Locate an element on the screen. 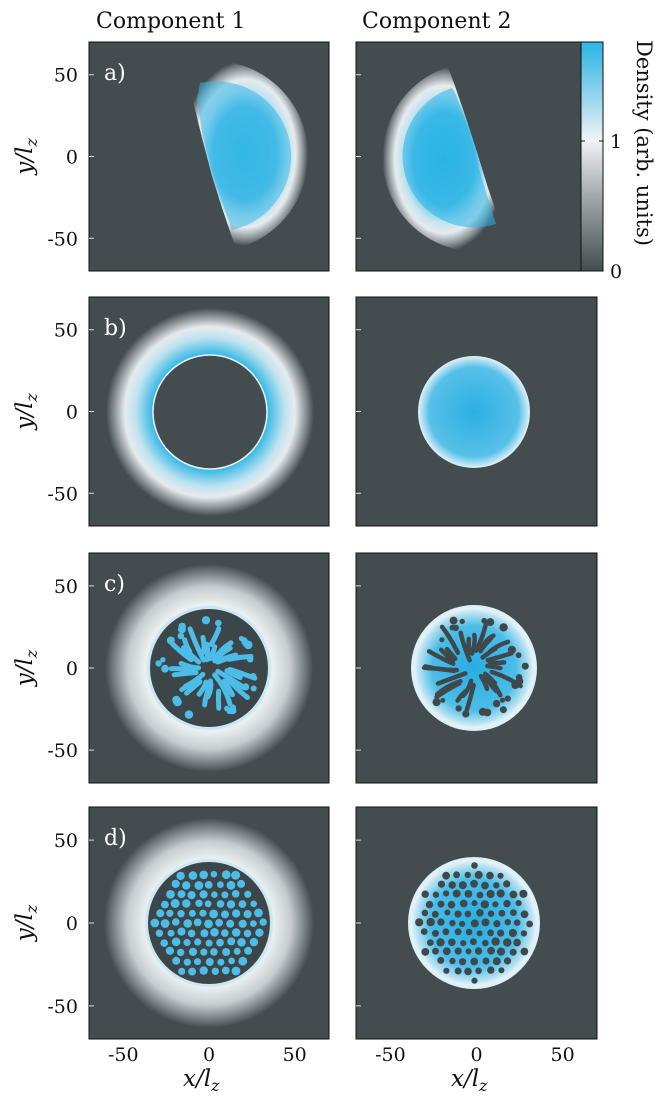  colorbar-tick-1: 1 is located at coordinates (616, 142).